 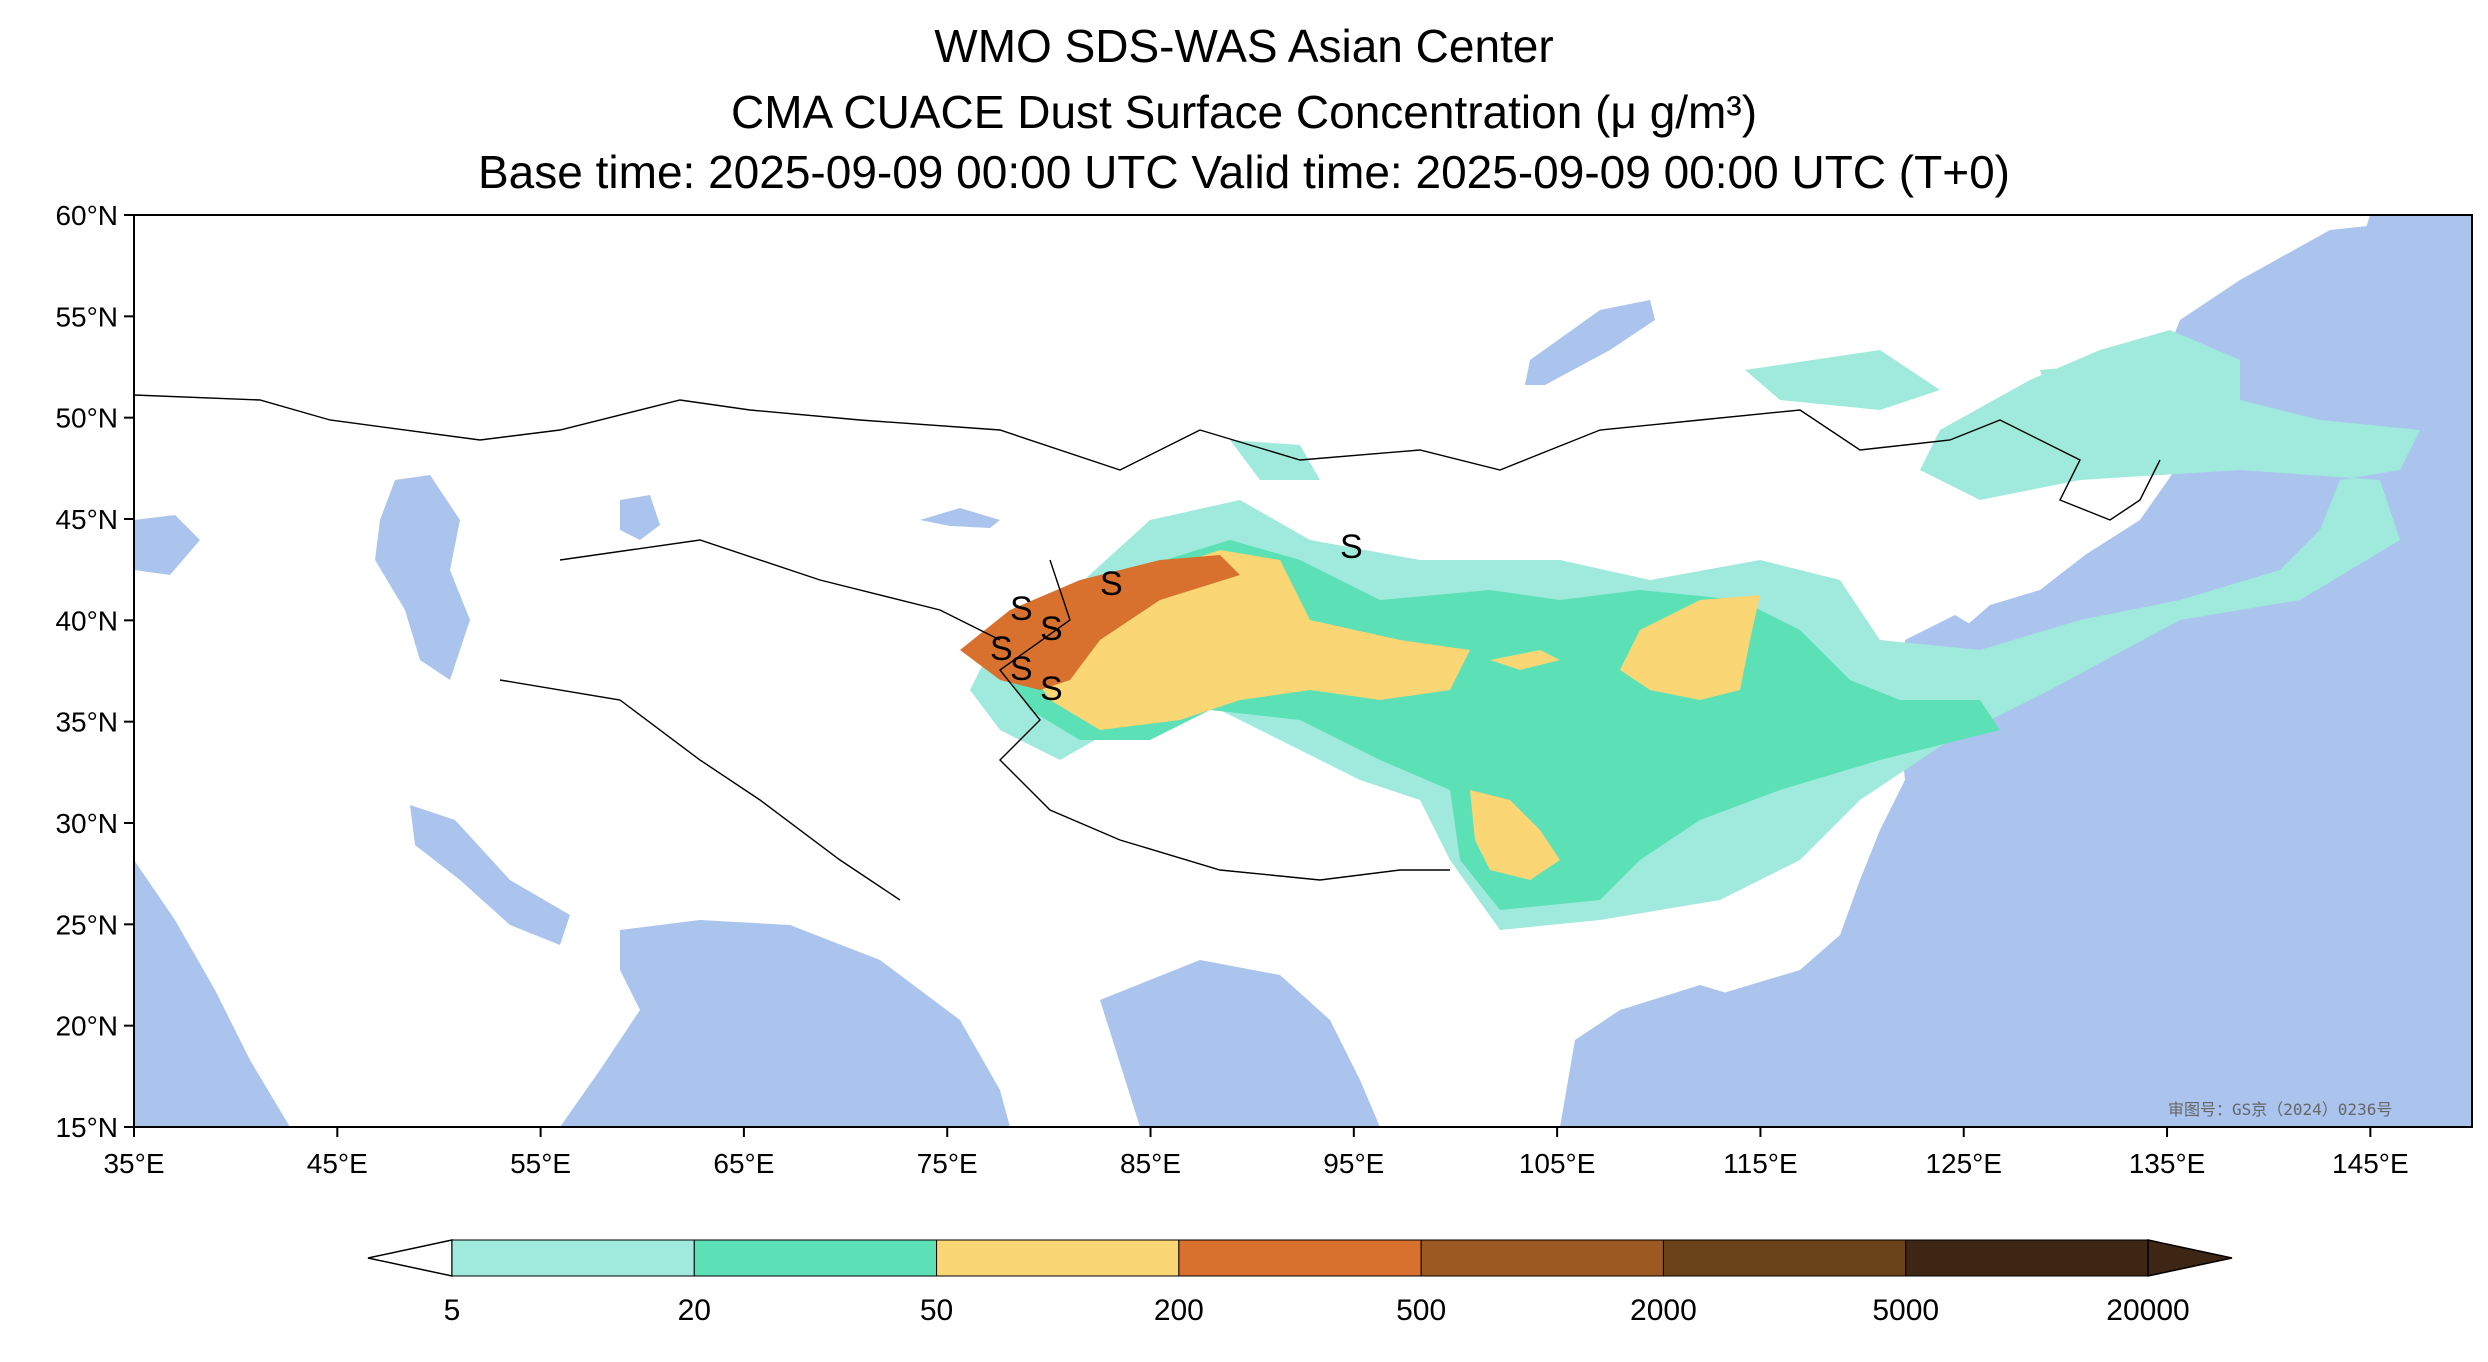 What do you see at coordinates (2370, 1163) in the screenshot?
I see `lon-tick-label: 145°E` at bounding box center [2370, 1163].